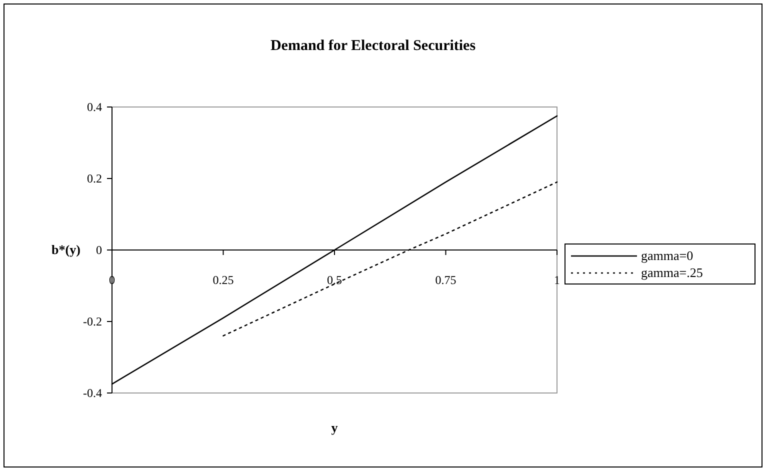  Describe the element at coordinates (373, 46) in the screenshot. I see `chart-title: Demand for Electoral Securities` at that location.